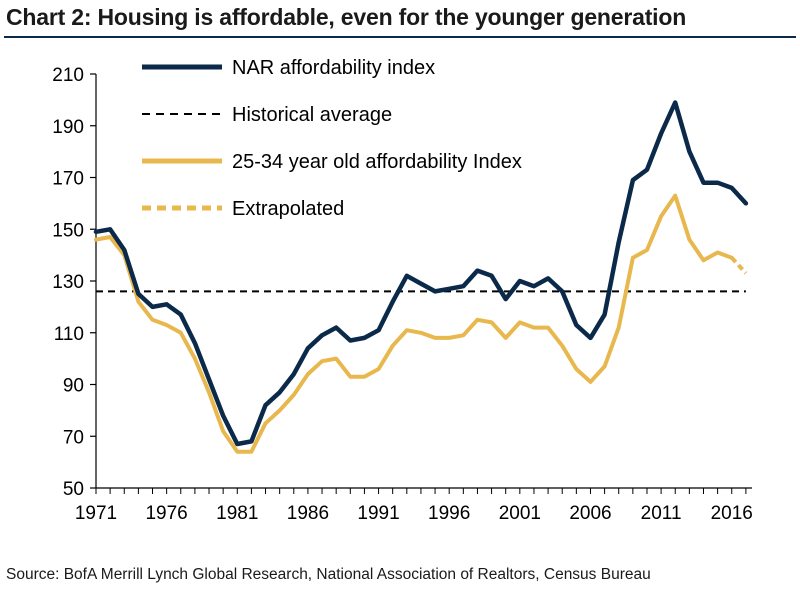 The width and height of the screenshot is (800, 594). I want to click on x-tick-label: 1976, so click(166, 513).